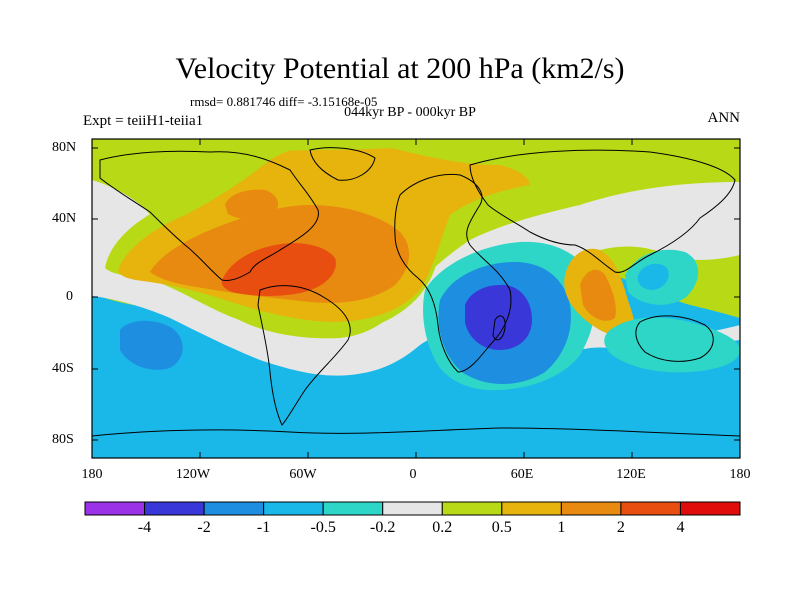  Describe the element at coordinates (724, 118) in the screenshot. I see `season-label: ANN` at that location.